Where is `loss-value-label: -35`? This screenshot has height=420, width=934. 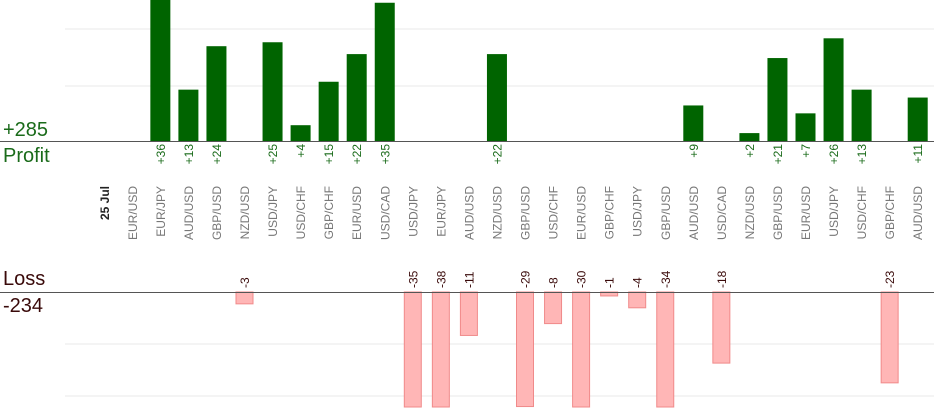
loss-value-label: -35 is located at coordinates (413, 279).